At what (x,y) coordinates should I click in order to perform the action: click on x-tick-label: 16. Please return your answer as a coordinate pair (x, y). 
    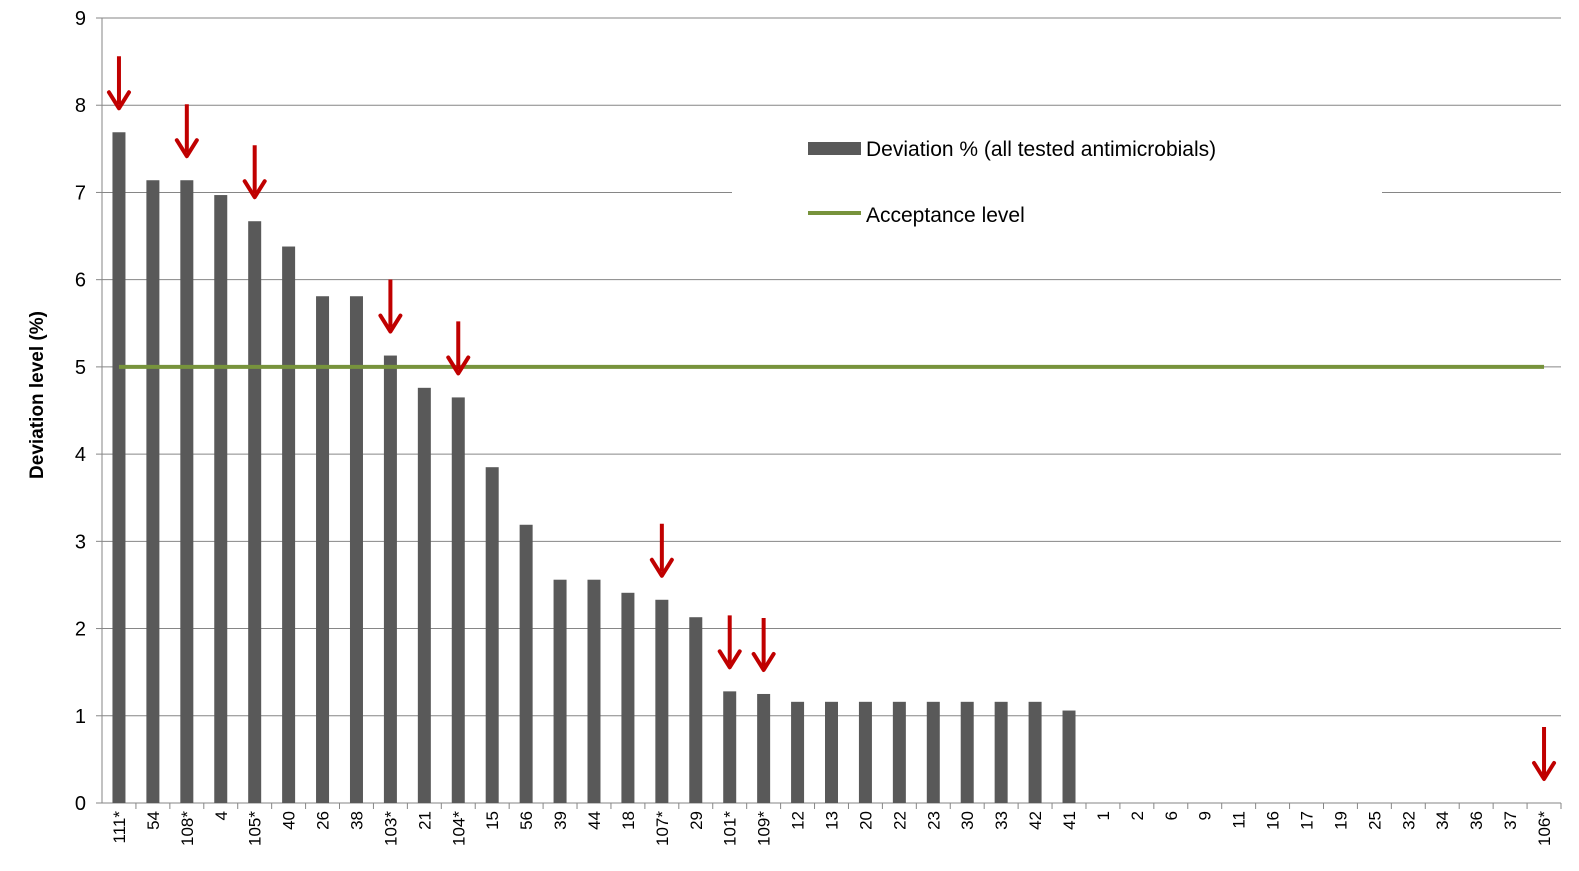
    Looking at the image, I should click on (1273, 820).